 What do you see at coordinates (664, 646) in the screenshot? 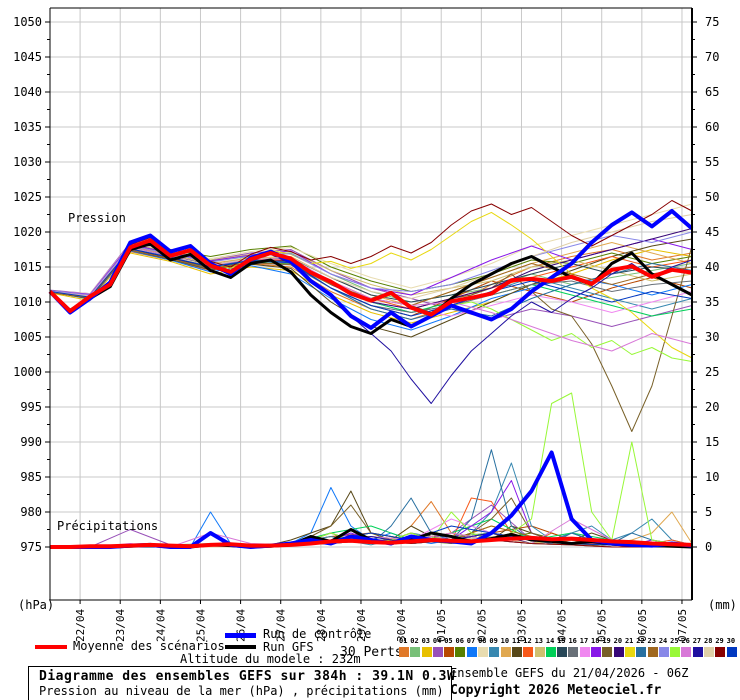
I see `pert-legend-item: 24` at bounding box center [664, 646].